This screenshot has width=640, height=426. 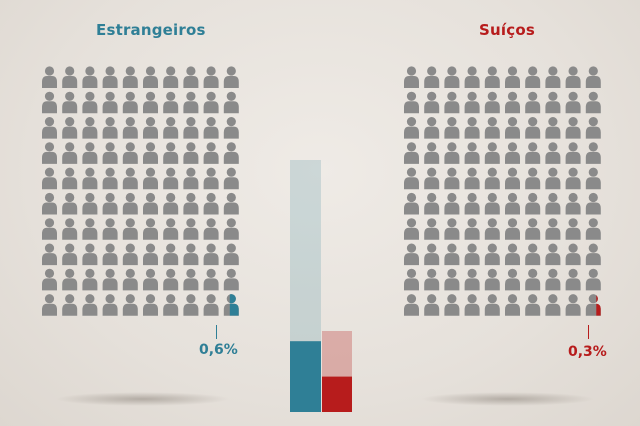 I want to click on marker-line-foreigners, so click(x=216, y=332).